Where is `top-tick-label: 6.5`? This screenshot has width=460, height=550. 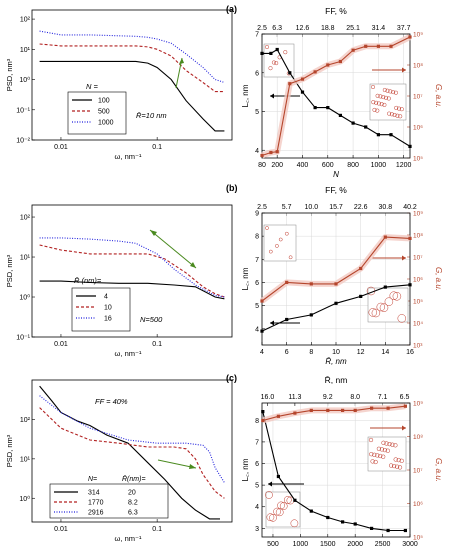 top-tick-label: 6.5 is located at coordinates (405, 397).